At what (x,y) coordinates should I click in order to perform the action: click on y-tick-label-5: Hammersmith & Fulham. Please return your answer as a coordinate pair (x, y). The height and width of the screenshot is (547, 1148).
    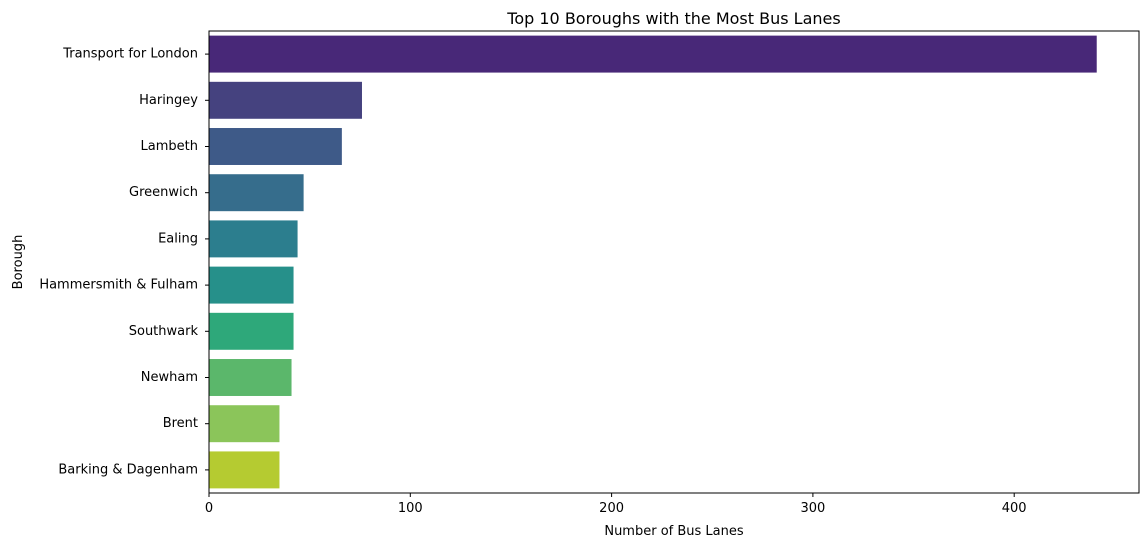
    Looking at the image, I should click on (118, 285).